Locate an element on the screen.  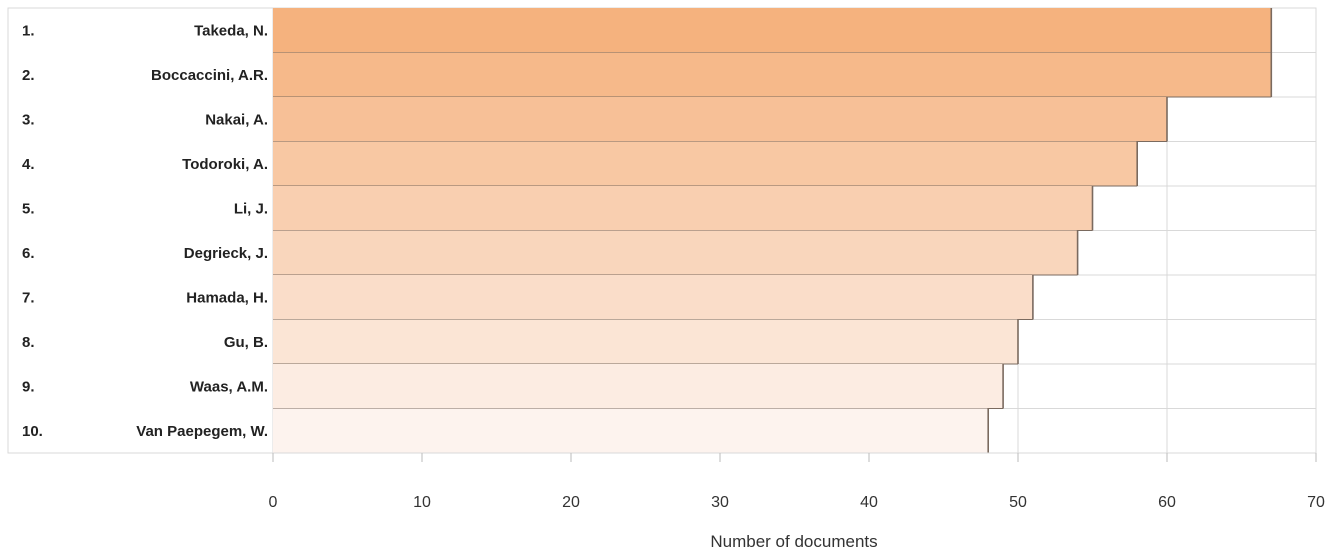
rank-label: 7. is located at coordinates (28, 297).